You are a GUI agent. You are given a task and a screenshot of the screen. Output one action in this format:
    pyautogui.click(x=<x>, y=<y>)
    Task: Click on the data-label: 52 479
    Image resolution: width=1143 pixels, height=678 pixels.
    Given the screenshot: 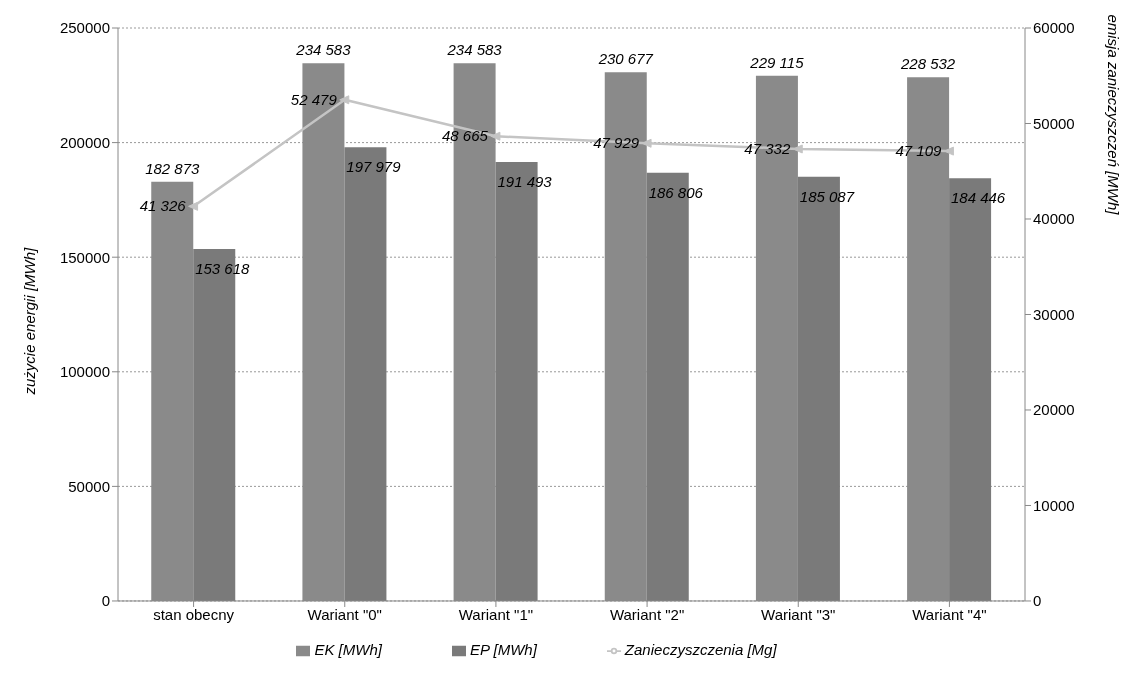 What is the action you would take?
    pyautogui.click(x=314, y=99)
    